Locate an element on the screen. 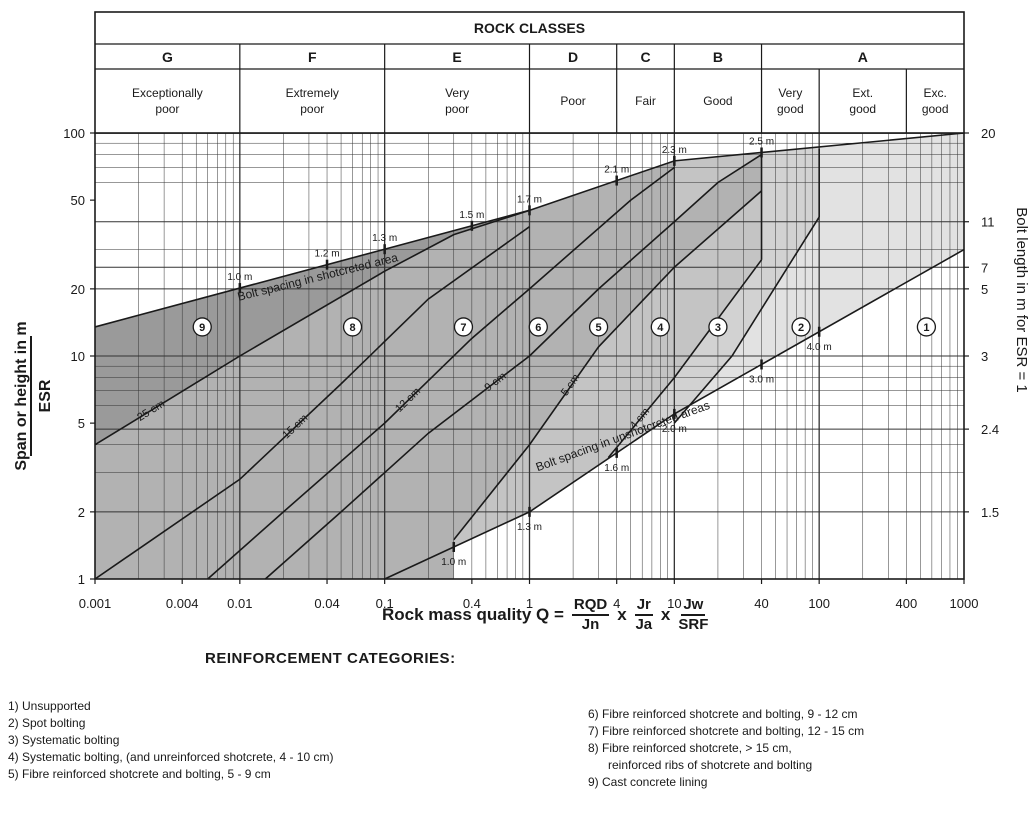 The width and height of the screenshot is (1030, 838). y-tick-label: 1 is located at coordinates (81, 579).